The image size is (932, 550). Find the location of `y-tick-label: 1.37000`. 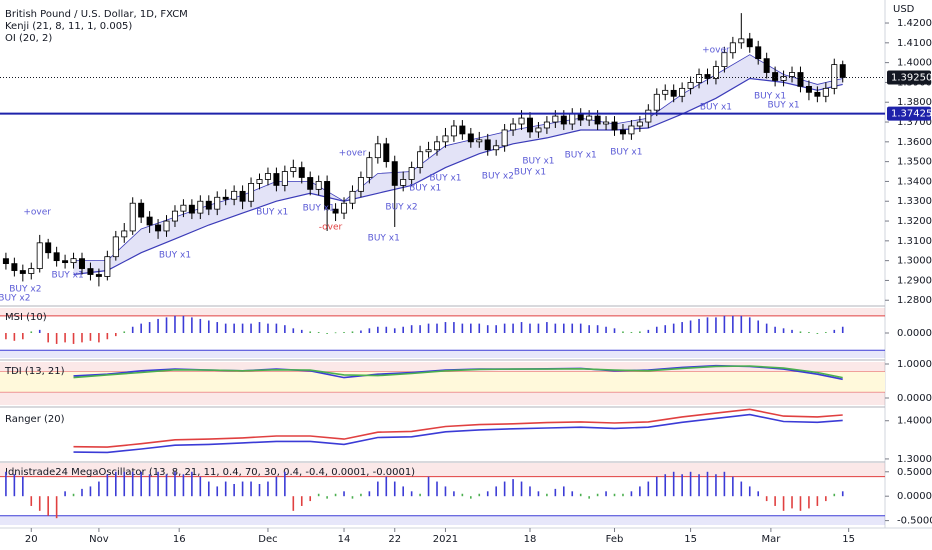

y-tick-label: 1.37000 is located at coordinates (914, 122).